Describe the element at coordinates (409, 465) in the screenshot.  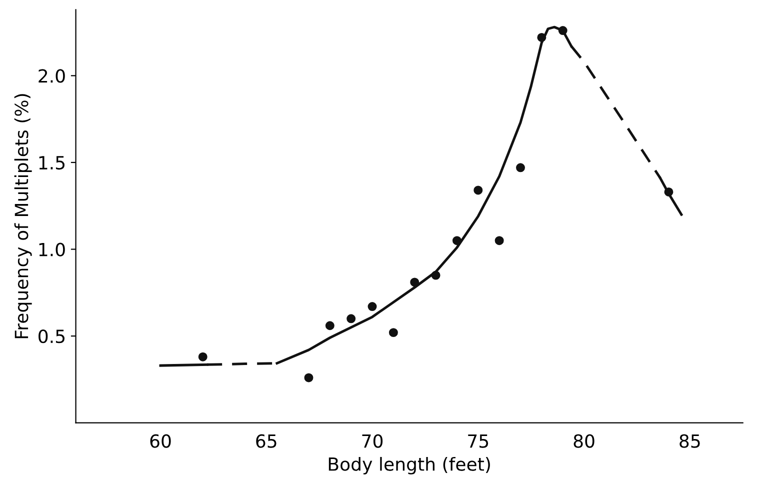
I see `x-axis-title: Body length (feet)` at that location.